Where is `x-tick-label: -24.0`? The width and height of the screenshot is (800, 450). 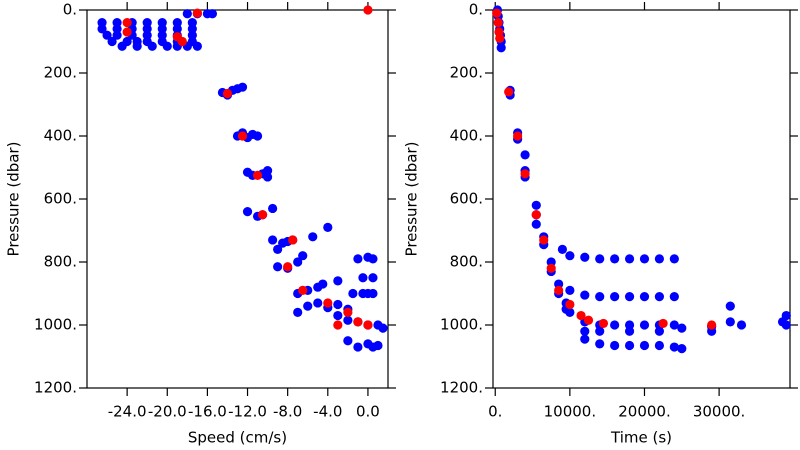
x-tick-label: -24.0 is located at coordinates (127, 412).